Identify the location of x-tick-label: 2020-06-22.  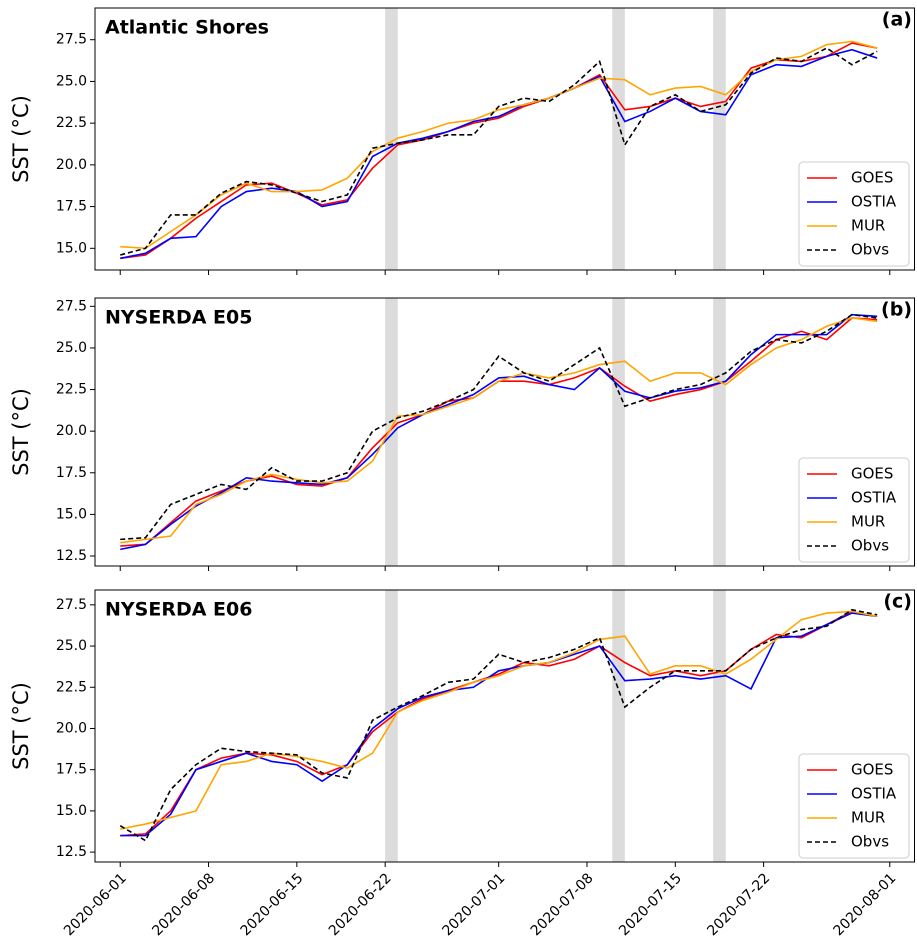
(360, 904).